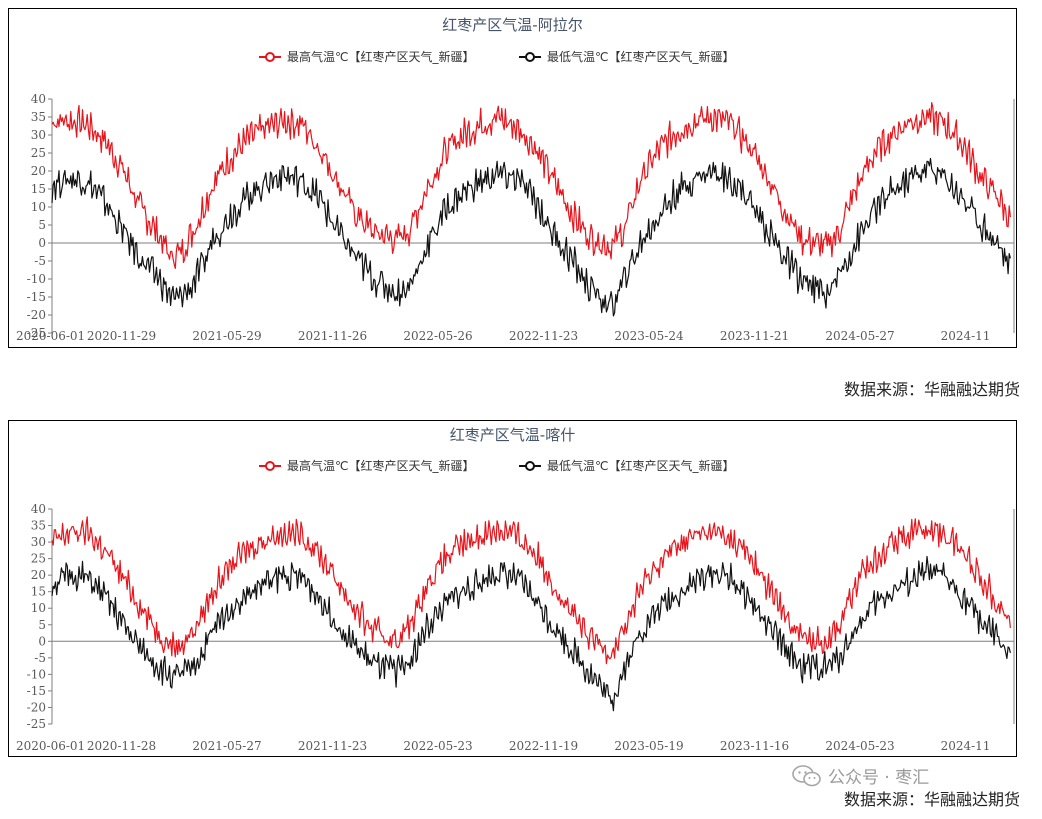  Describe the element at coordinates (859, 336) in the screenshot. I see `x-tick-label: 2024-05-27` at that location.